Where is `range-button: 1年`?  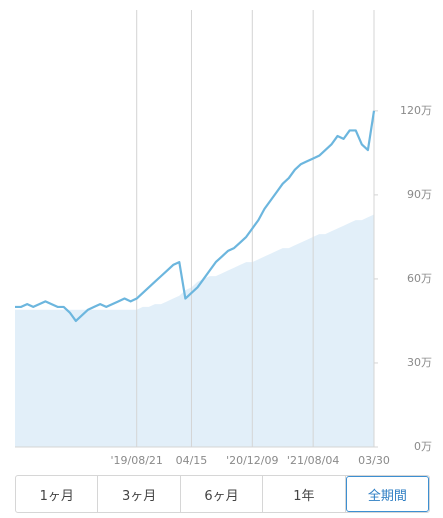 range-button: 1年 is located at coordinates (304, 494).